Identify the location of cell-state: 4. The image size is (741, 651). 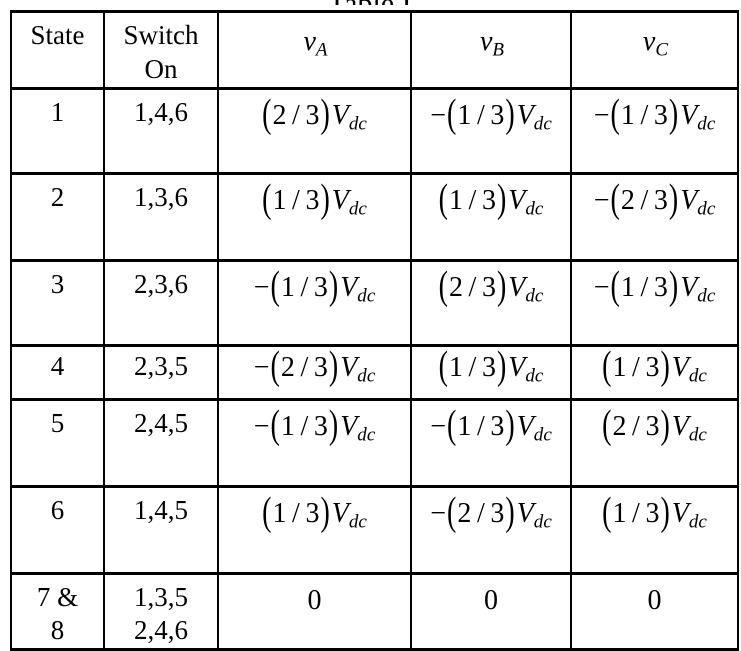
(57, 372).